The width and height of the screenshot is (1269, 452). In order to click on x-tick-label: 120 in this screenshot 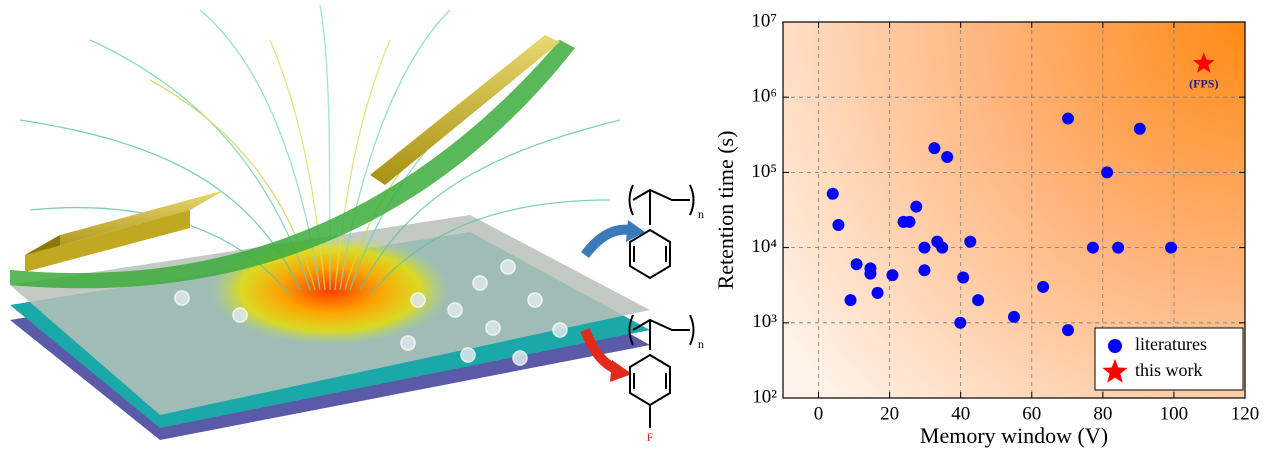, I will do `click(1245, 413)`.